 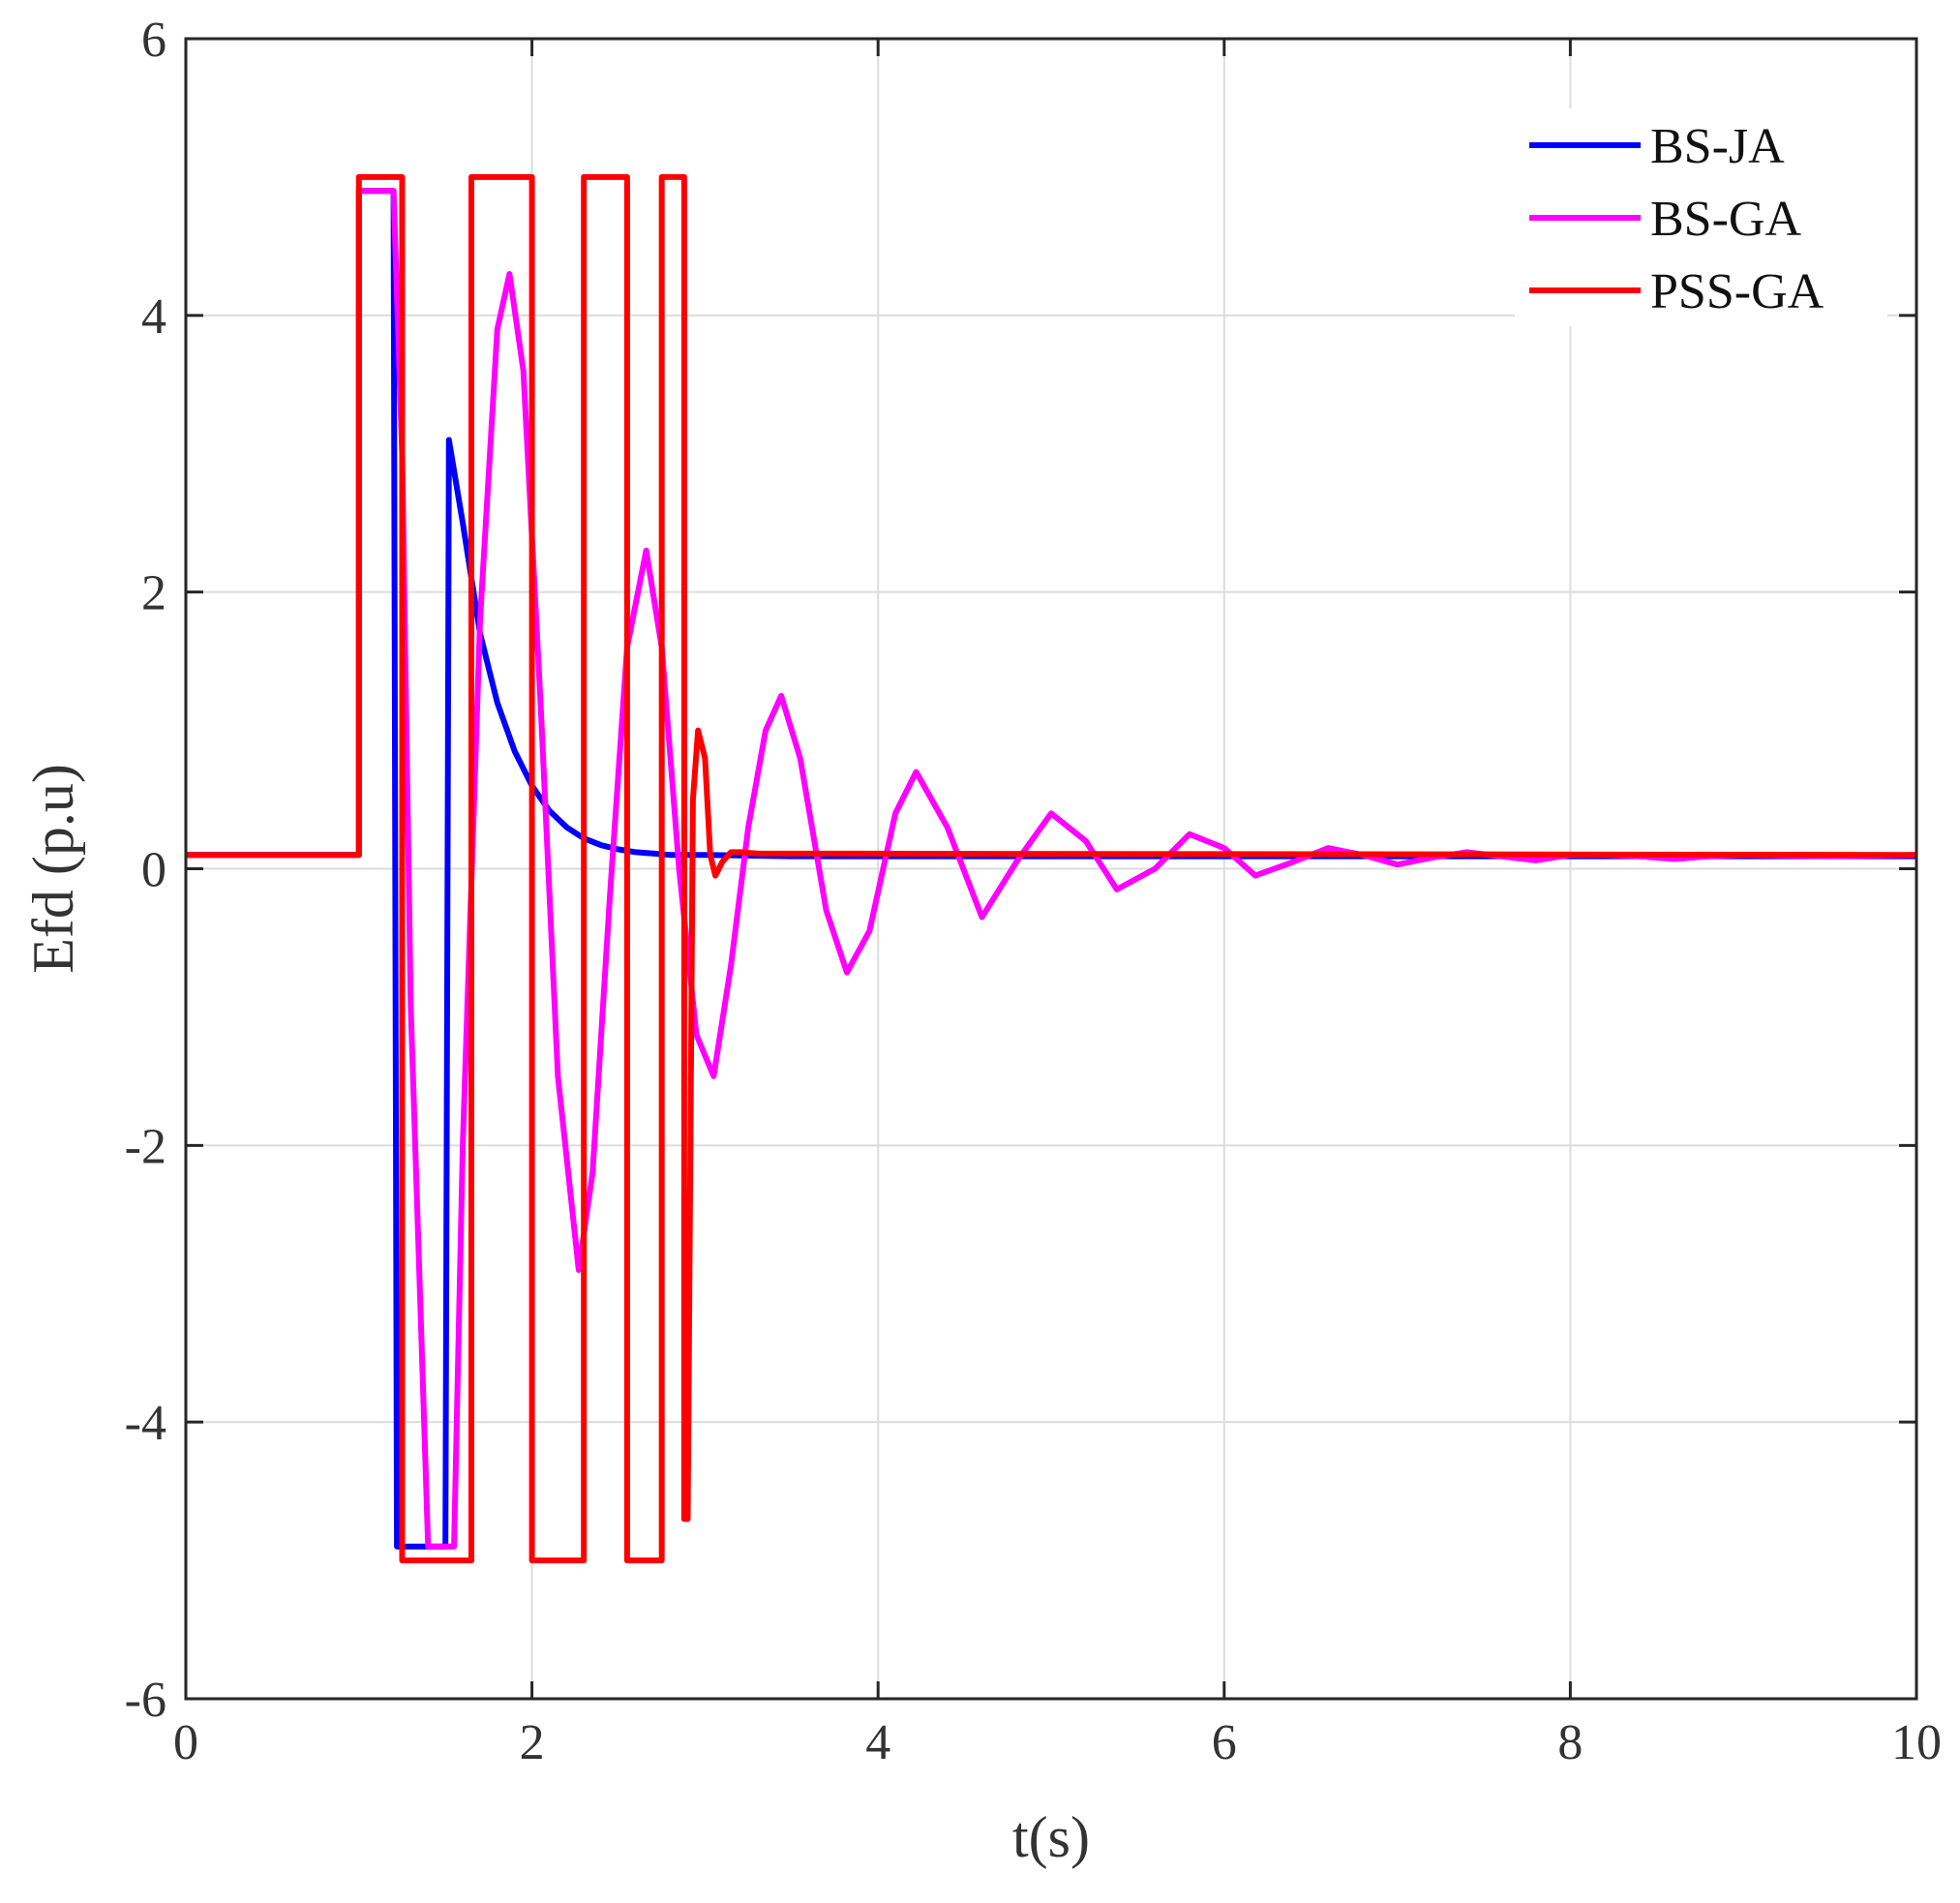 What do you see at coordinates (153, 317) in the screenshot?
I see `y-tick-label: 4` at bounding box center [153, 317].